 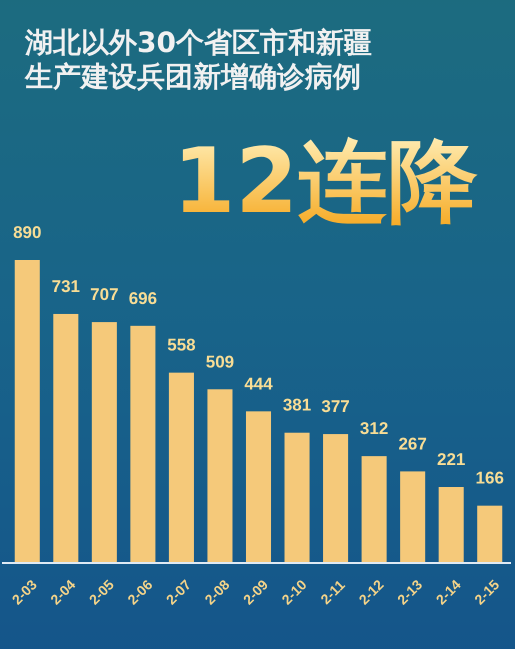 What do you see at coordinates (259, 384) in the screenshot?
I see `data-label: 444` at bounding box center [259, 384].